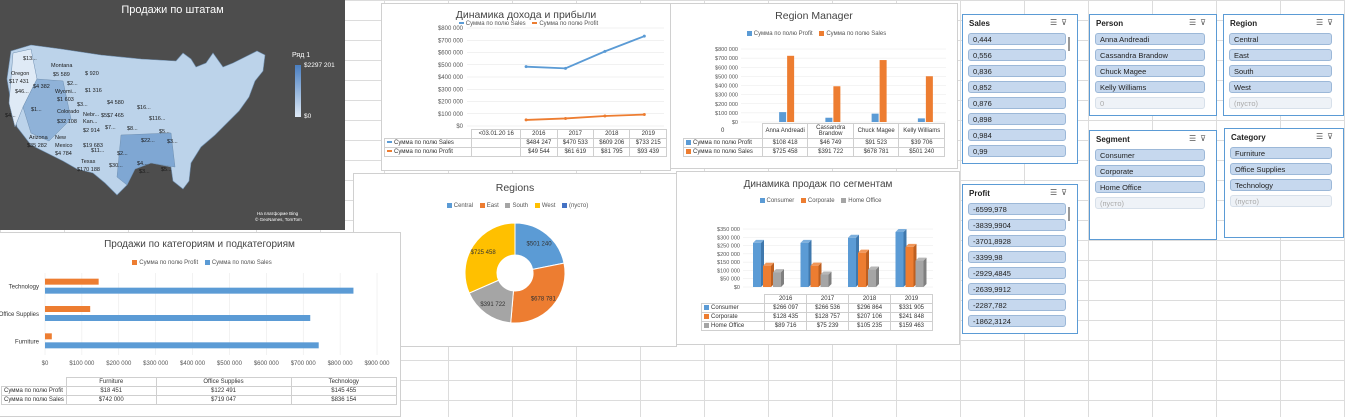 Image resolution: width=1345 pixels, height=417 pixels. I want to click on slicer-item: Central, so click(1280, 39).